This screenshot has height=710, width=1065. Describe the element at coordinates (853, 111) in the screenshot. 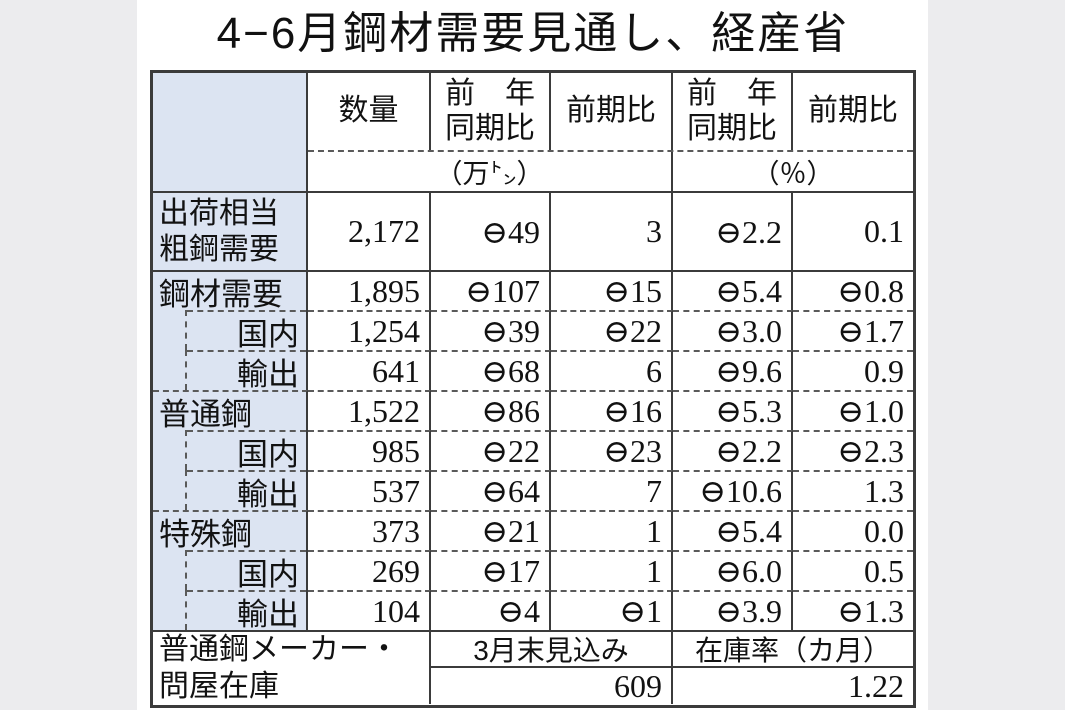

I see `col-header-qoq-percent: 前期比` at that location.